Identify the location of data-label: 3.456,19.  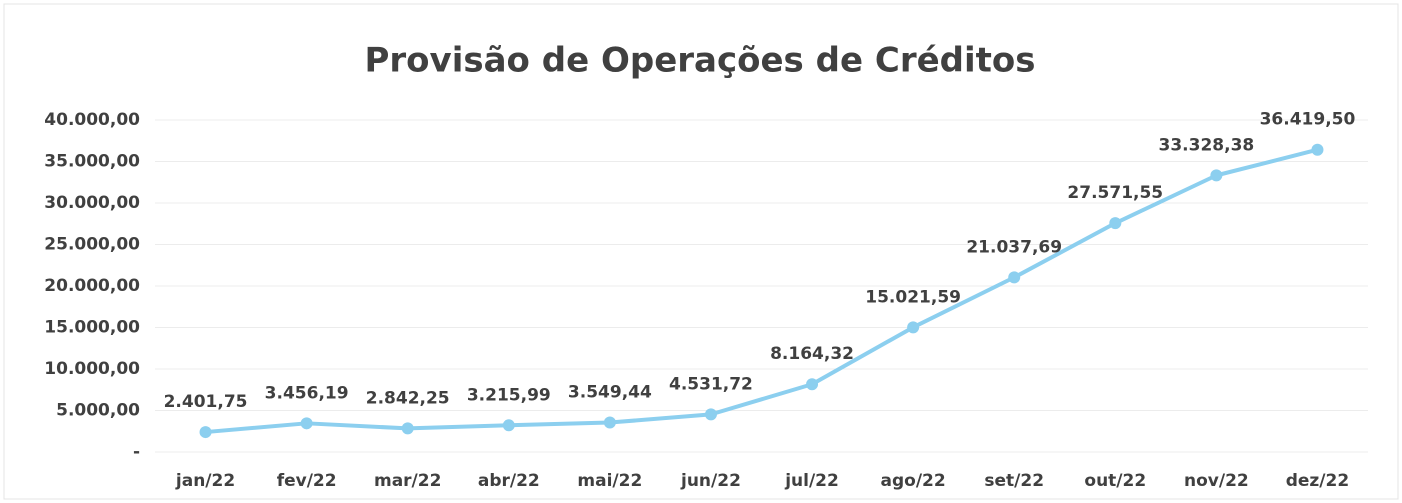
(307, 393).